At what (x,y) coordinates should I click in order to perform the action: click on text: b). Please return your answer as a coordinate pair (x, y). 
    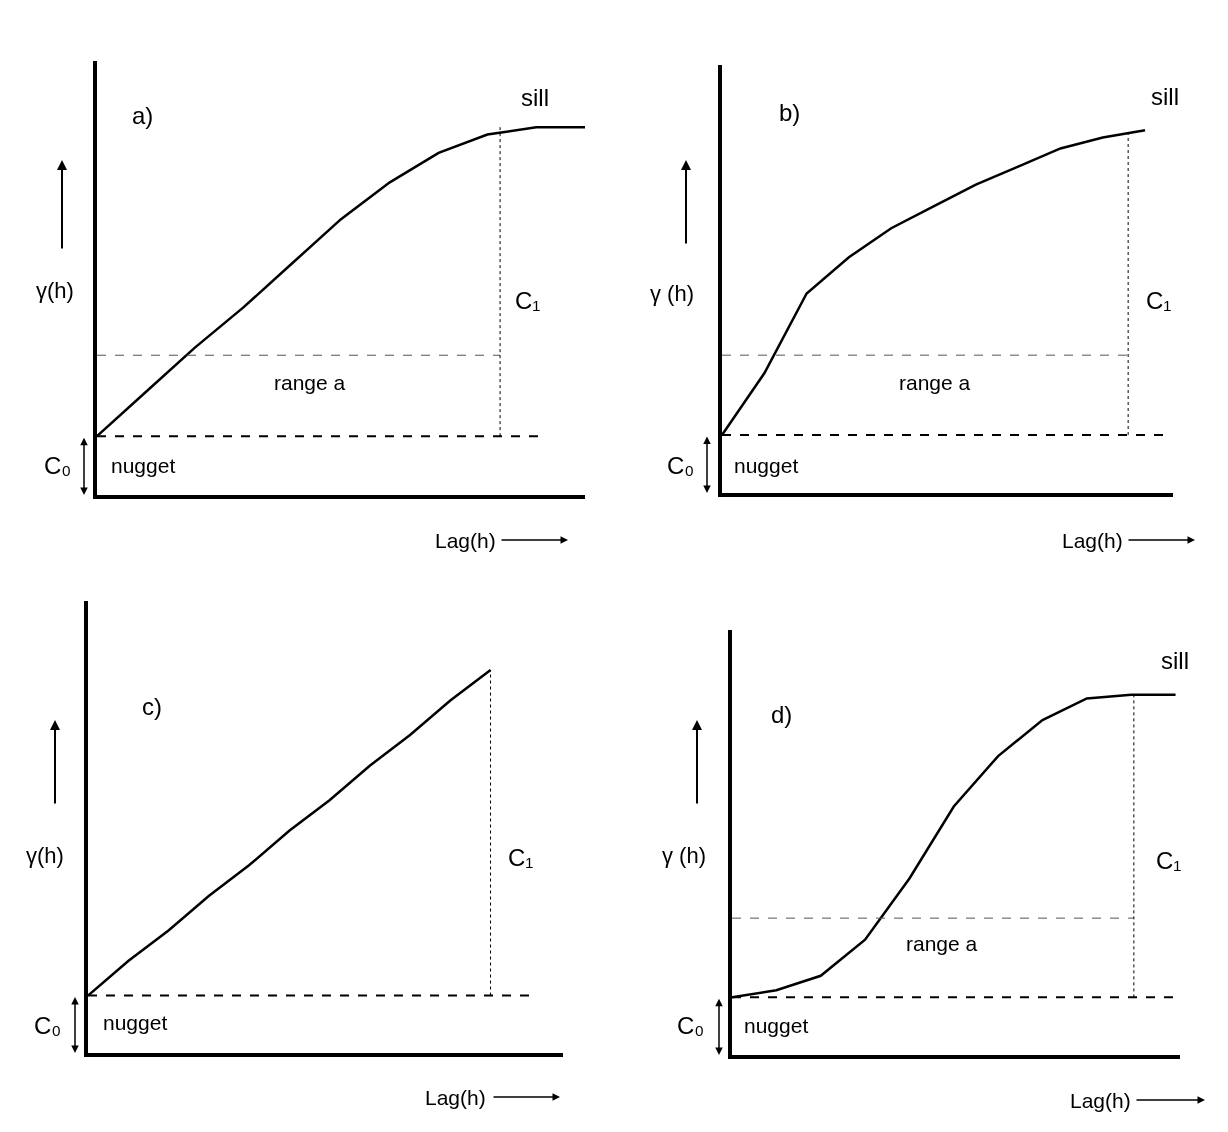
    Looking at the image, I should click on (790, 112).